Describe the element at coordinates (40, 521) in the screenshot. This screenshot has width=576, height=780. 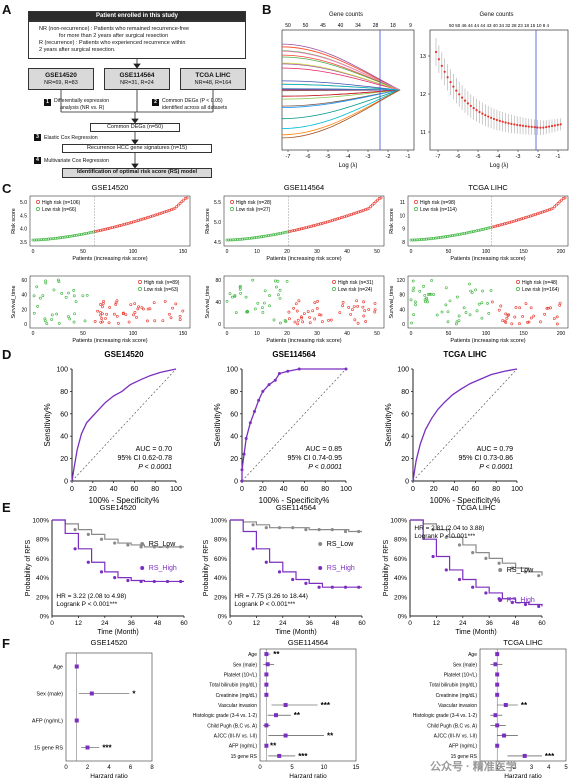
I see `y-tick-label: 100%` at that location.